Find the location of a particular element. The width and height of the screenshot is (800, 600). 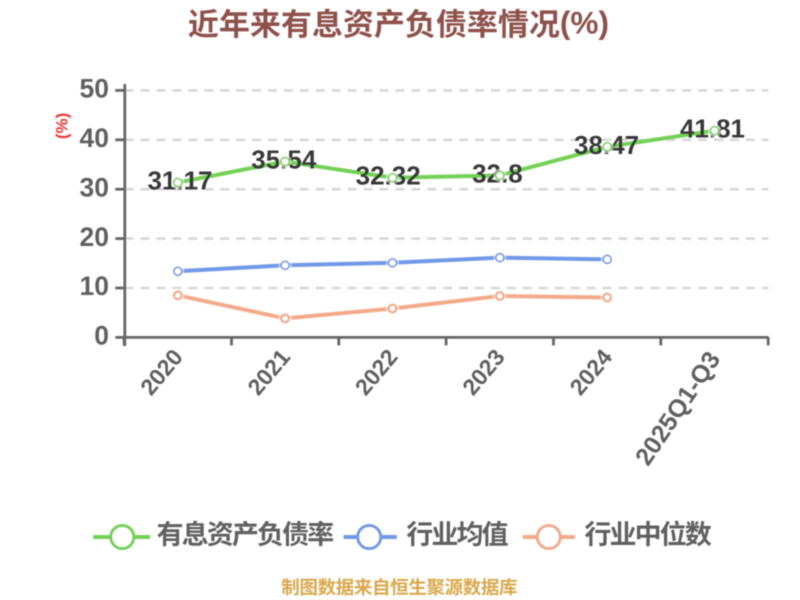

svg-text: 20 is located at coordinates (94, 237).